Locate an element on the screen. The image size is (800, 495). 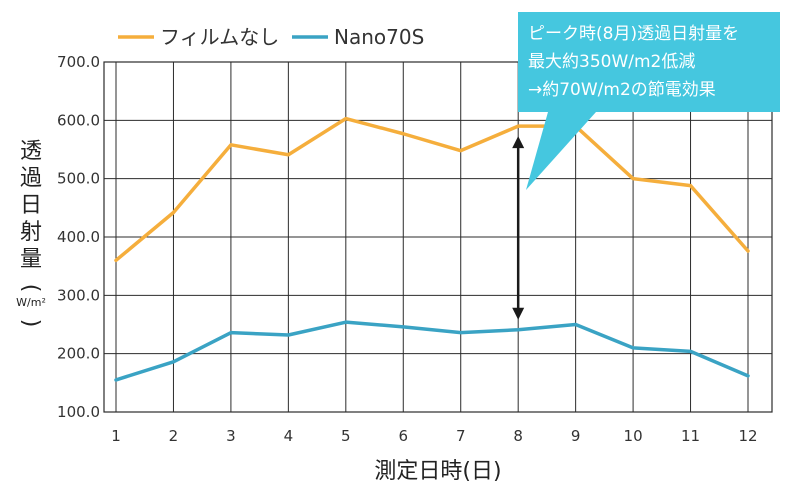
y-axis-label-char: 射 is located at coordinates (31, 232).